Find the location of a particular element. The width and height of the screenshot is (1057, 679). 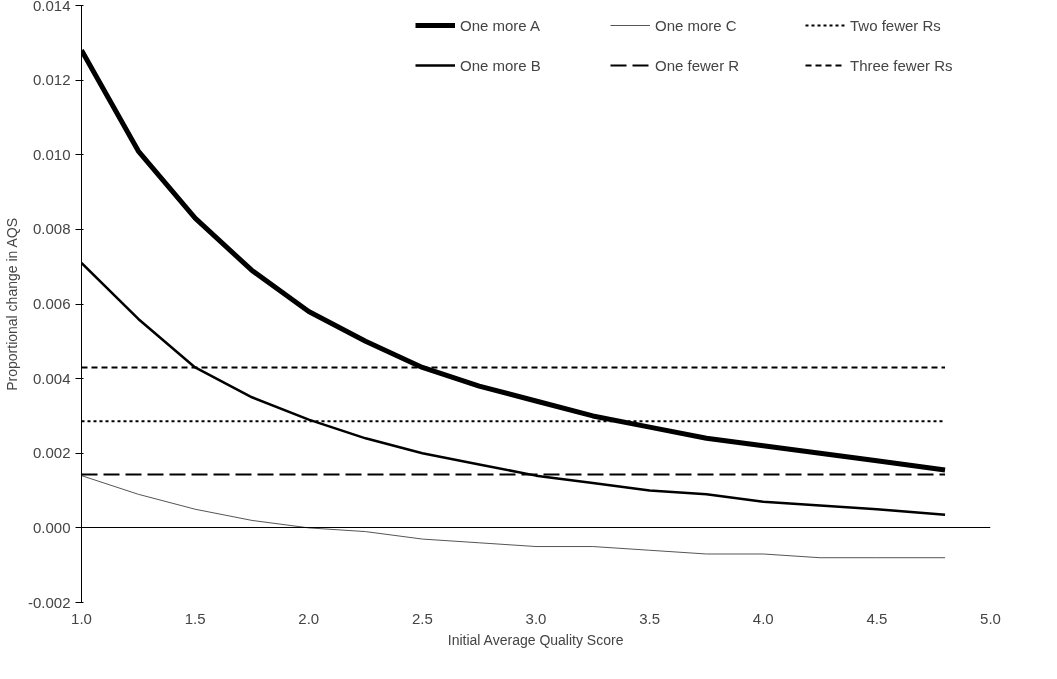

y-tick-label: 0.000 is located at coordinates (51, 527).